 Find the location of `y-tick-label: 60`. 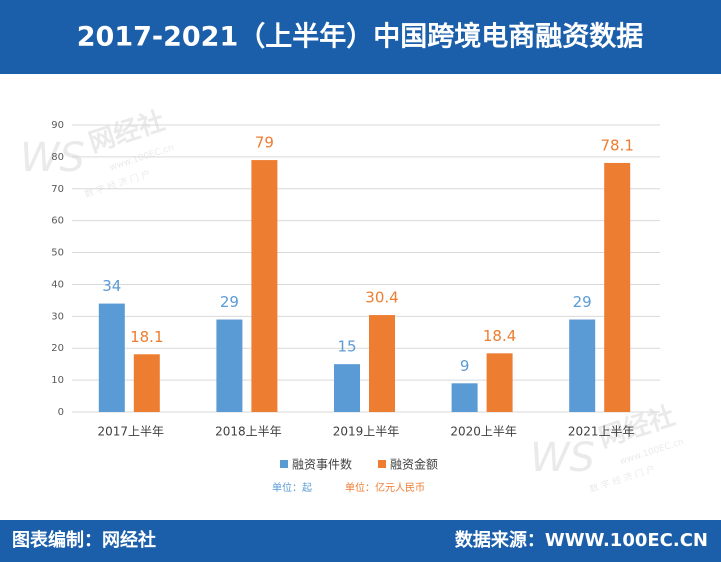

y-tick-label: 60 is located at coordinates (57, 221).